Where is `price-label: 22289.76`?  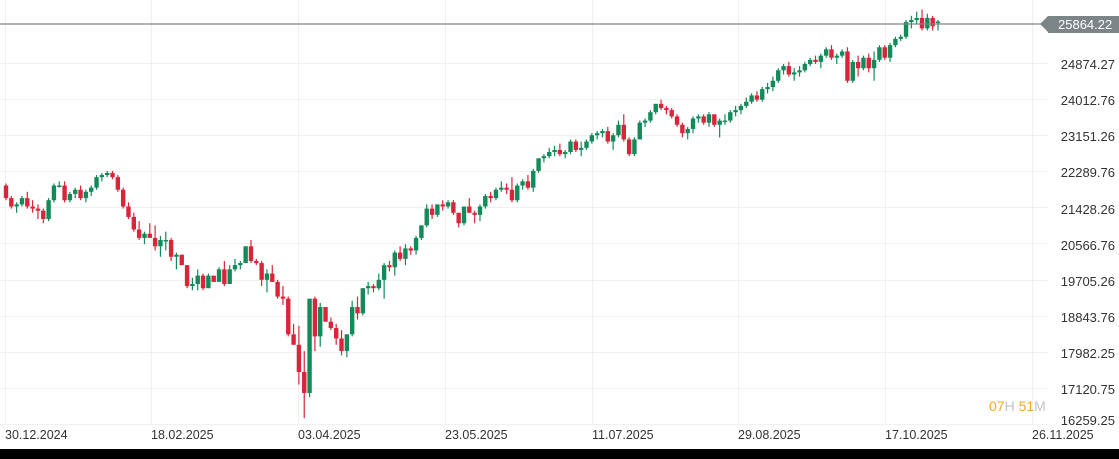
price-label: 22289.76 is located at coordinates (1087, 172).